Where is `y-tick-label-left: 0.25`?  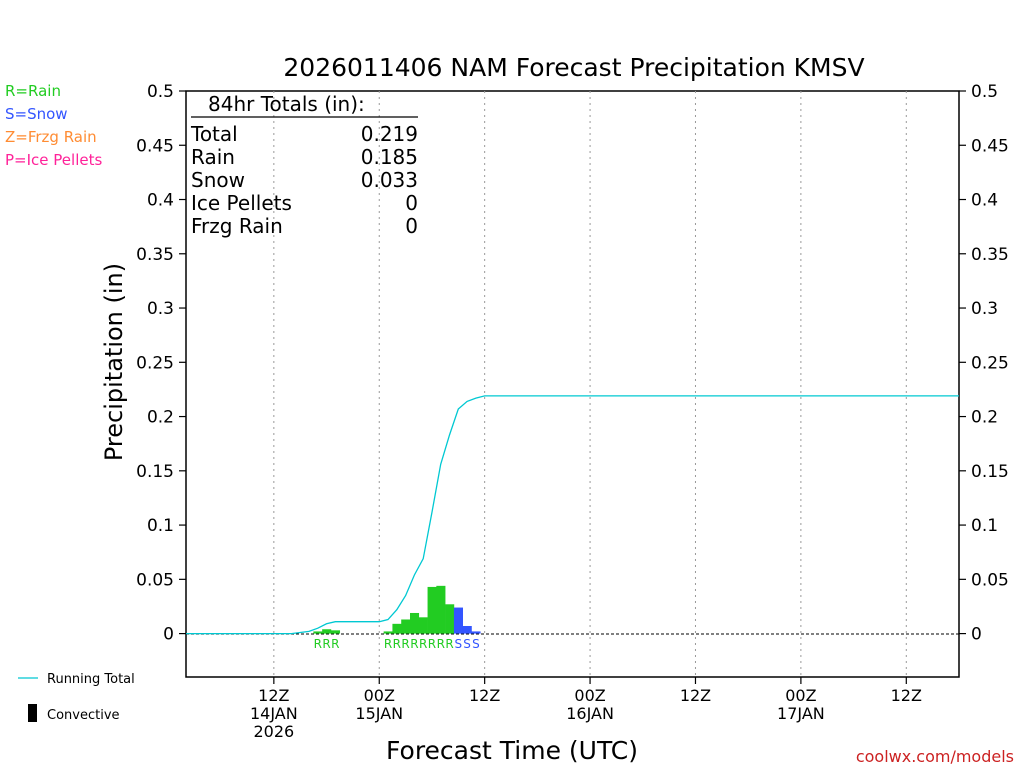
y-tick-label-left: 0.25 is located at coordinates (155, 363).